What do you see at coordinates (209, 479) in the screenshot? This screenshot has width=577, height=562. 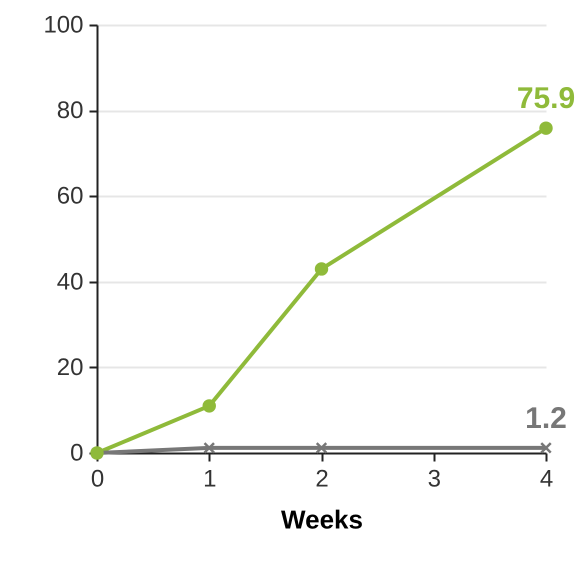 I see `x-tick-label: 1` at bounding box center [209, 479].